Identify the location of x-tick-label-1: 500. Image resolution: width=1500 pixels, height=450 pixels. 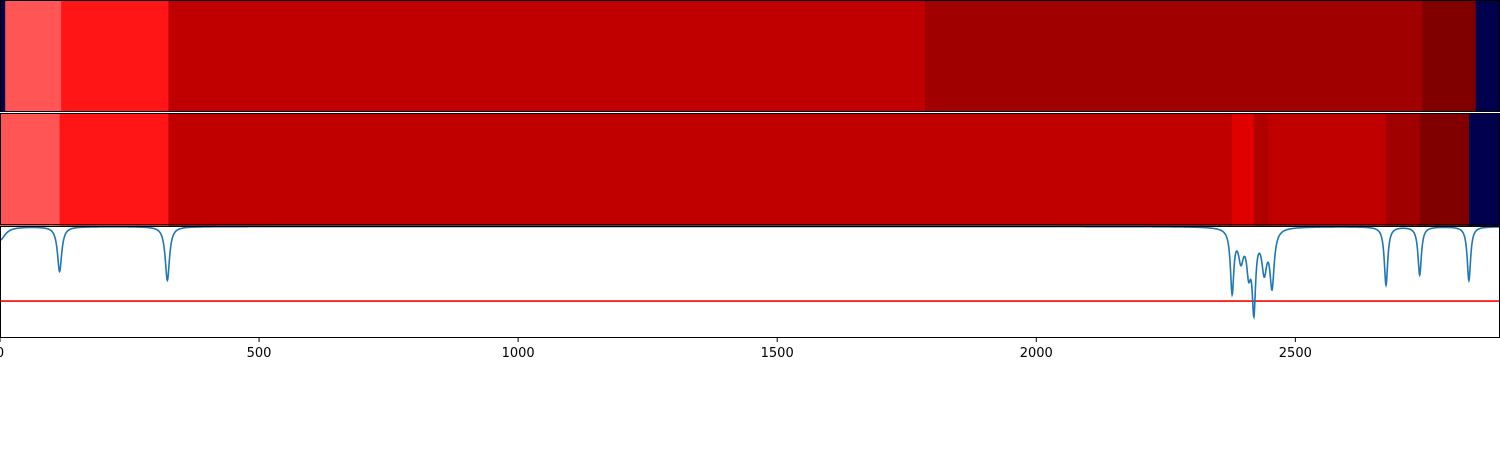
(259, 353).